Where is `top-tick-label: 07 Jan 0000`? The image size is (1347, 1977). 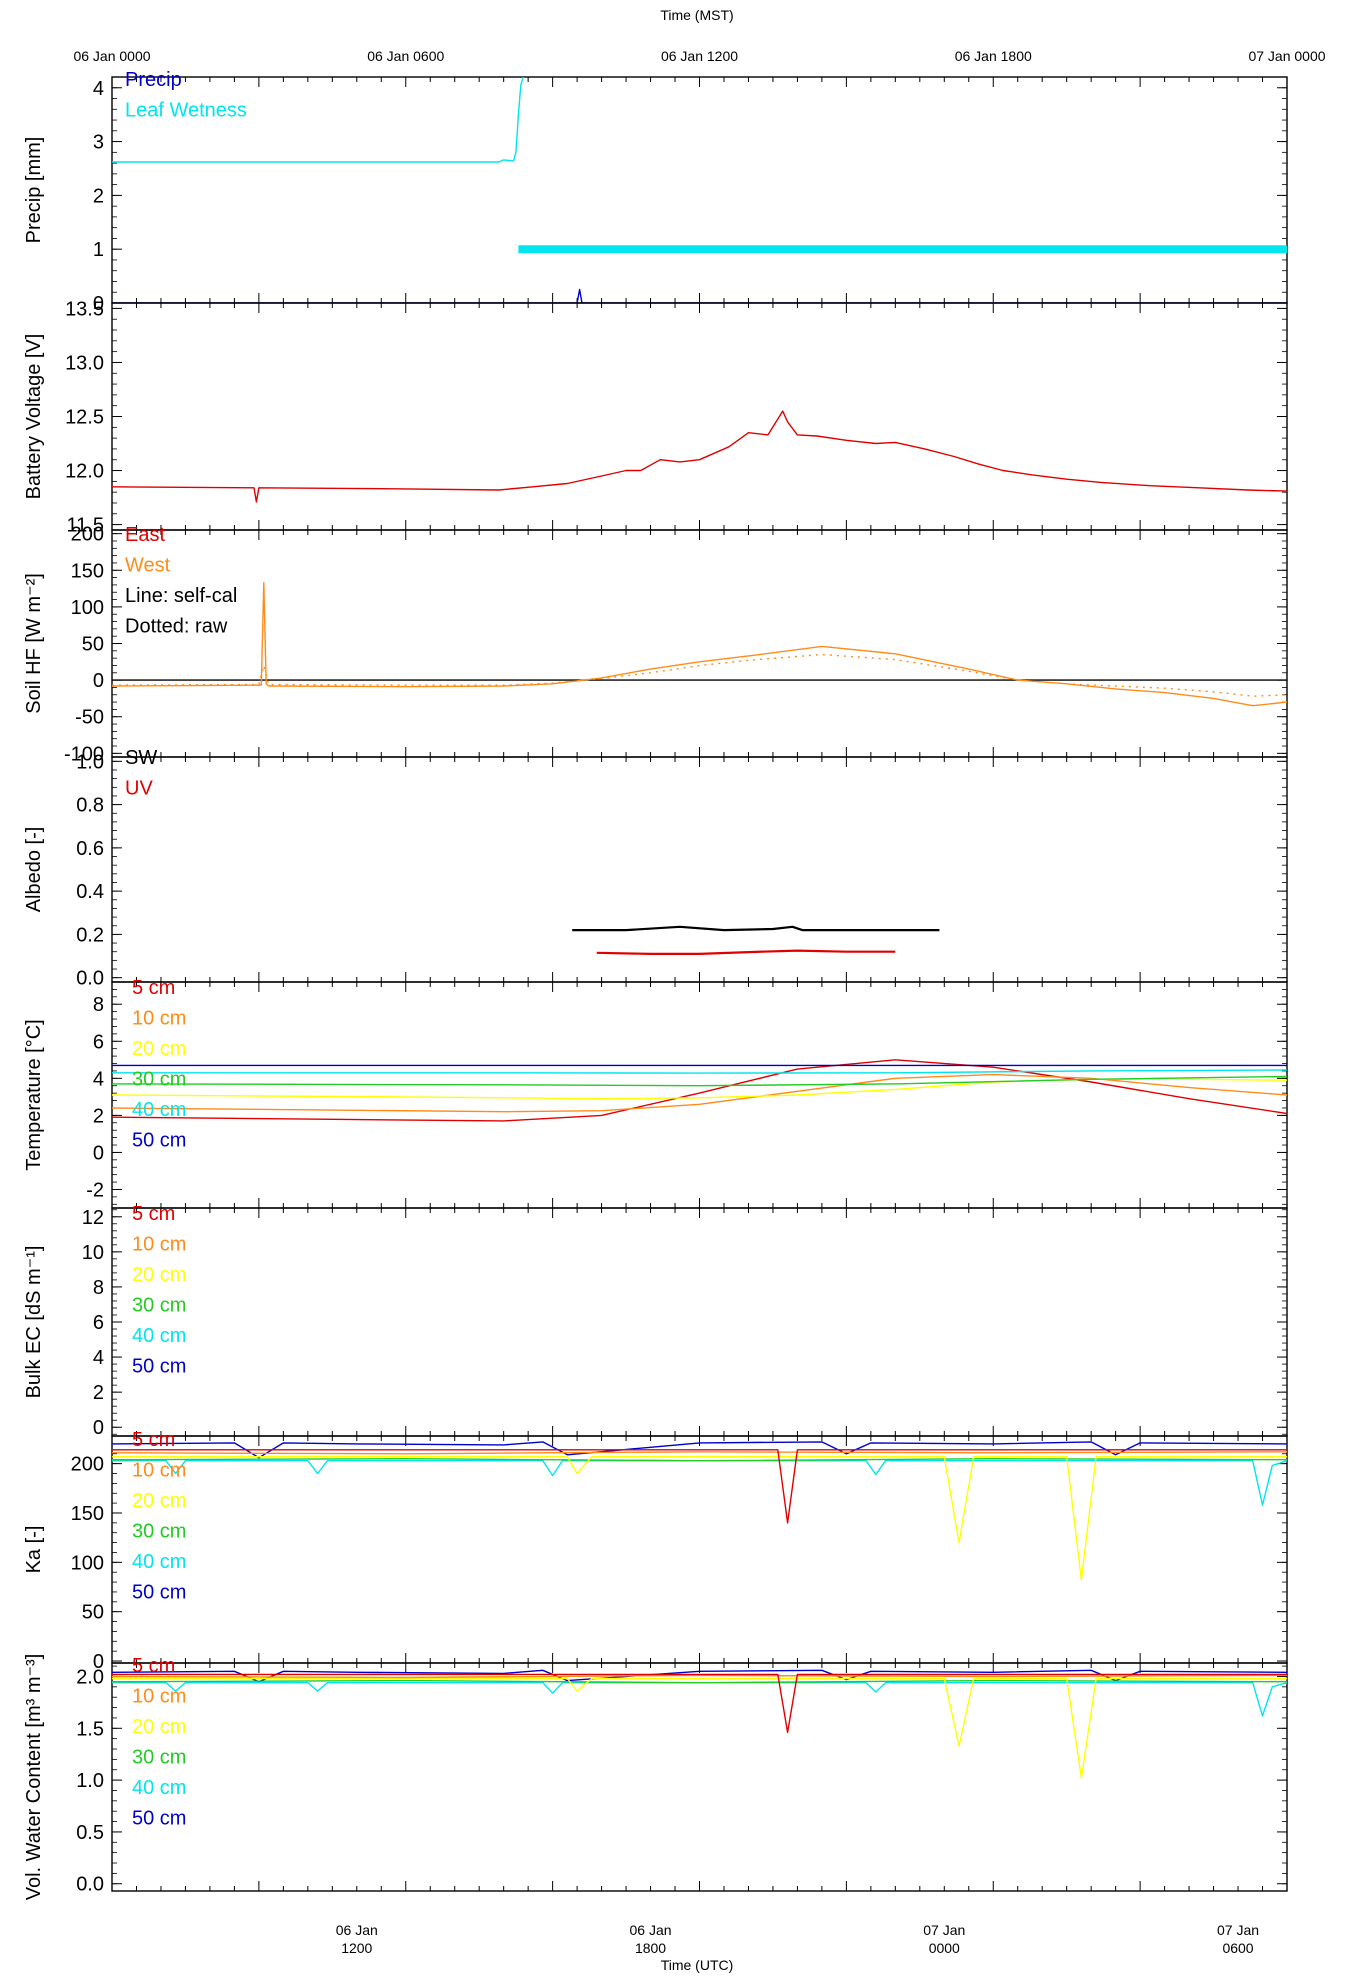
top-tick-label: 07 Jan 0000 is located at coordinates (1286, 56).